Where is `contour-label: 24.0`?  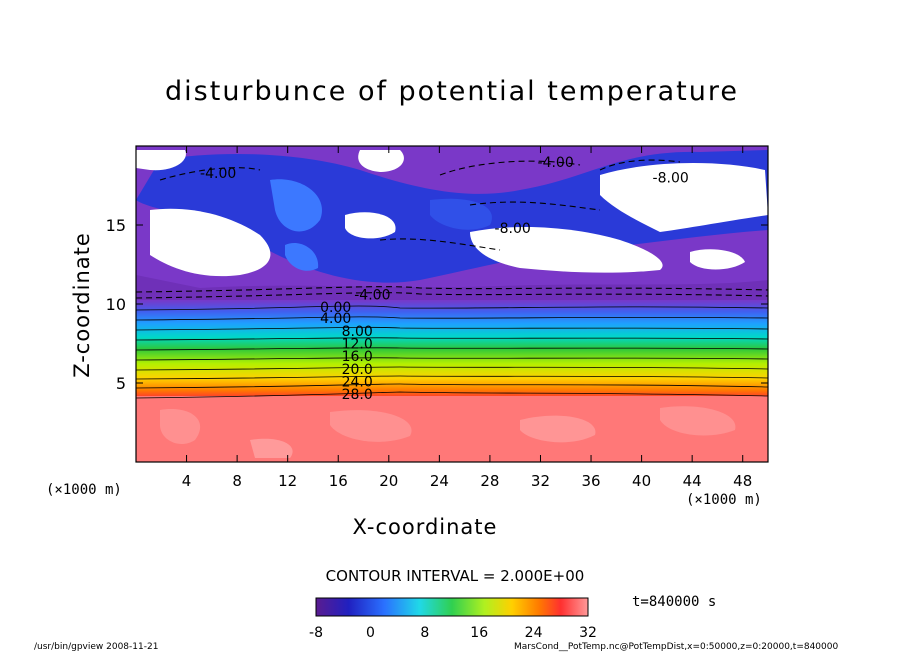 contour-label: 24.0 is located at coordinates (357, 382).